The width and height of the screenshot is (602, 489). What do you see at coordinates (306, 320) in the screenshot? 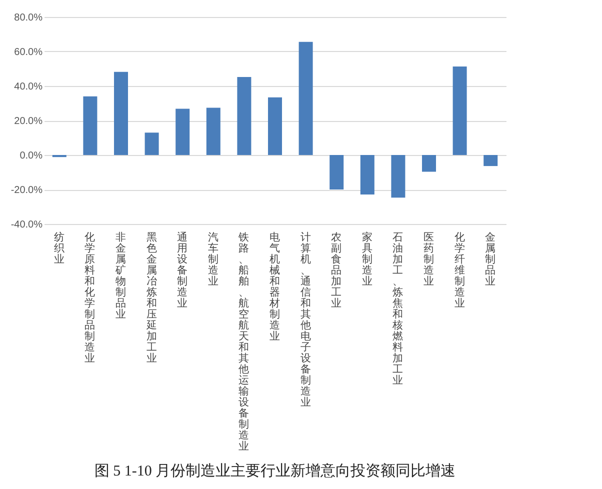
I see `category-label: 计算机、通信和其他电子设备制造业` at bounding box center [306, 320].